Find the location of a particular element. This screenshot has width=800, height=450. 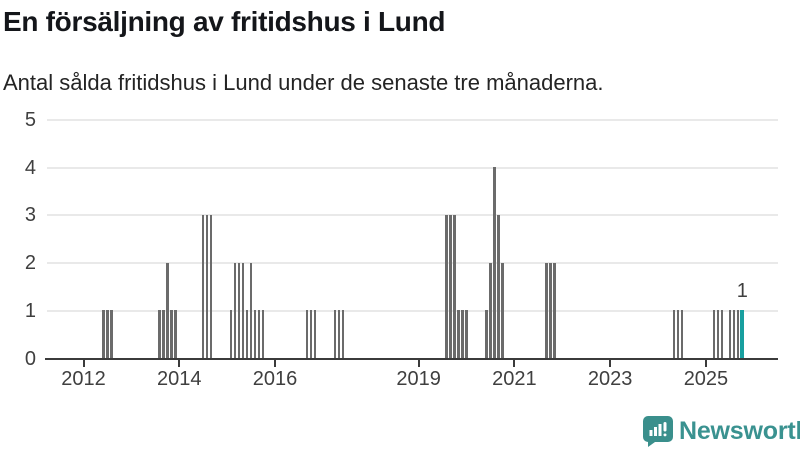

y-axis-label: 1 is located at coordinates (30, 310).